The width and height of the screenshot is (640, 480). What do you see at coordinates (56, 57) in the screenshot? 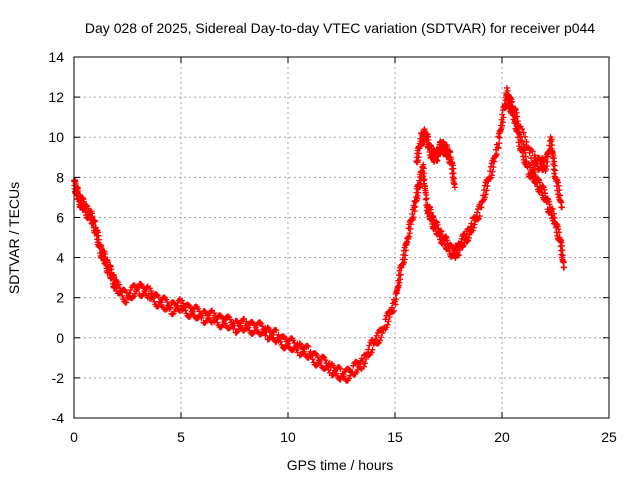
I see `y-tick-label: 14` at bounding box center [56, 57].